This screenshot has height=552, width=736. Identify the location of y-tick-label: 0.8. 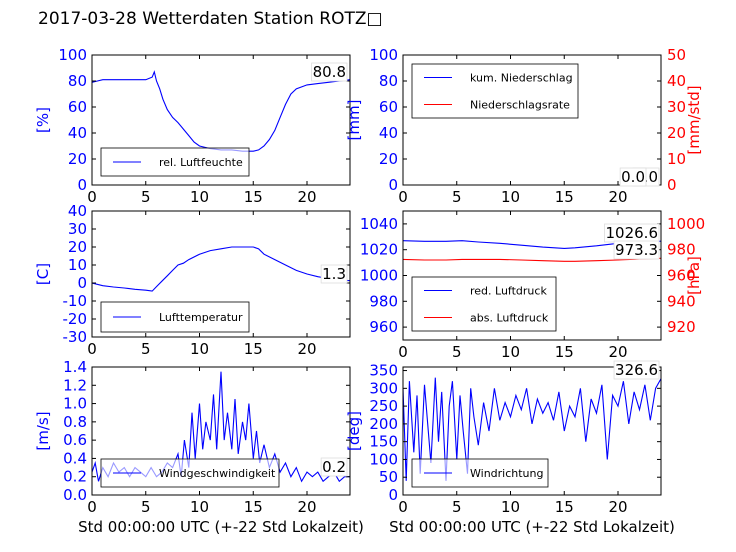
(75, 422).